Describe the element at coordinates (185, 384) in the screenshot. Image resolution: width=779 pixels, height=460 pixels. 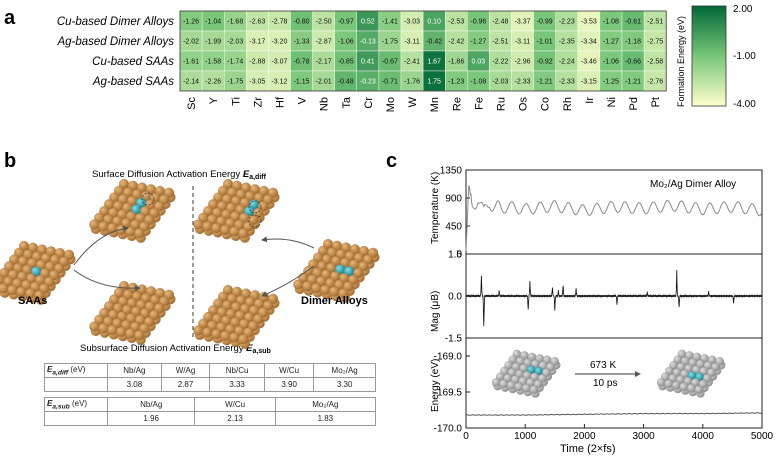
I see `table-diff-value: 2.87` at that location.